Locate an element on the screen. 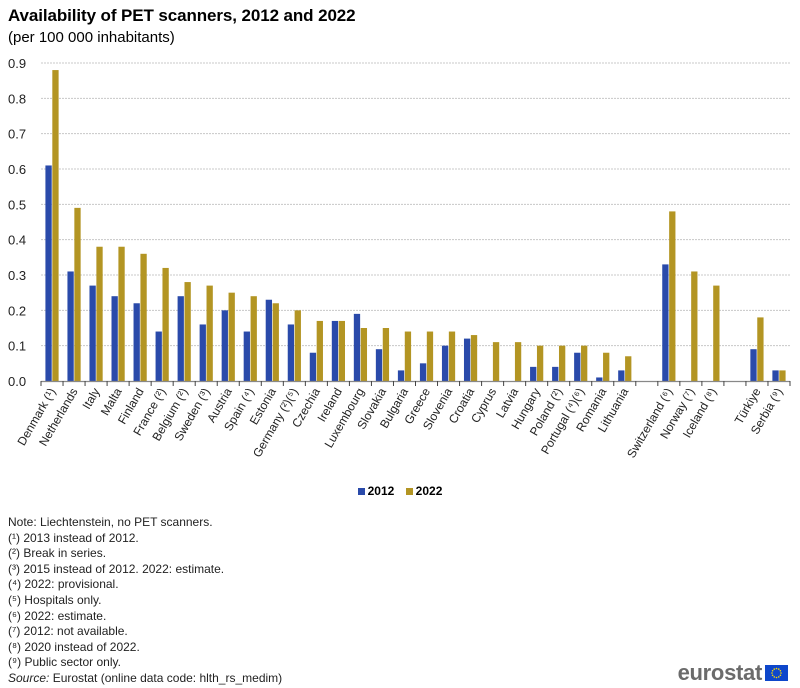 The image size is (800, 688). legend: 2012 2022 is located at coordinates (400, 491).